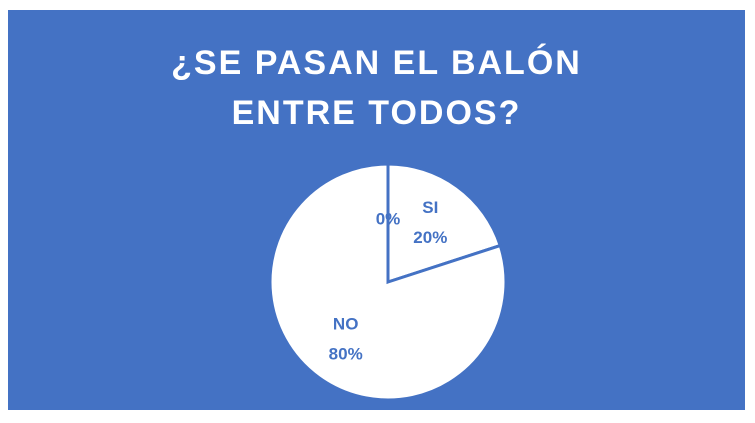  I want to click on slice-category: NO, so click(346, 324).